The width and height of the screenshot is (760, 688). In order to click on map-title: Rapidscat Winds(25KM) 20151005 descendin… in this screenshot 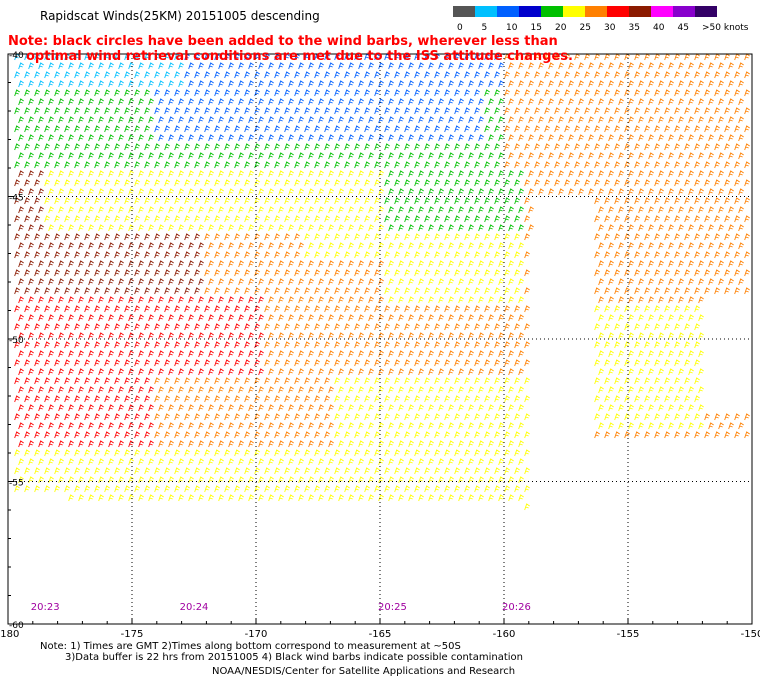, I will do `click(180, 16)`.